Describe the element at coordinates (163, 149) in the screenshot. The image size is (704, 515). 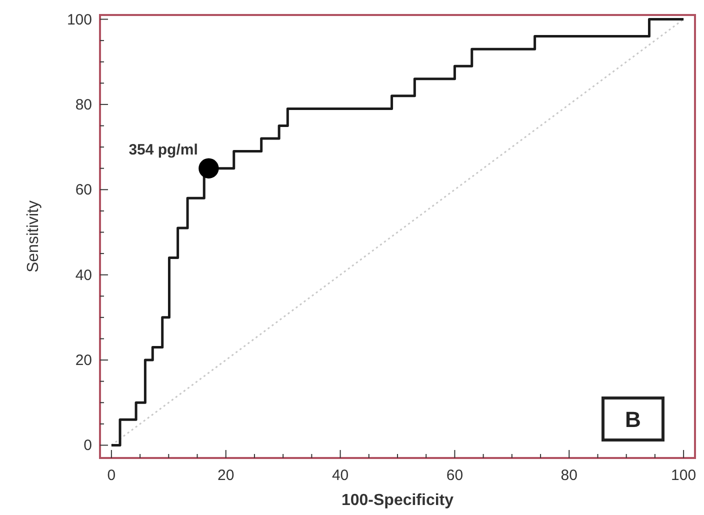
I see `annotation: 354 pg/ml` at that location.